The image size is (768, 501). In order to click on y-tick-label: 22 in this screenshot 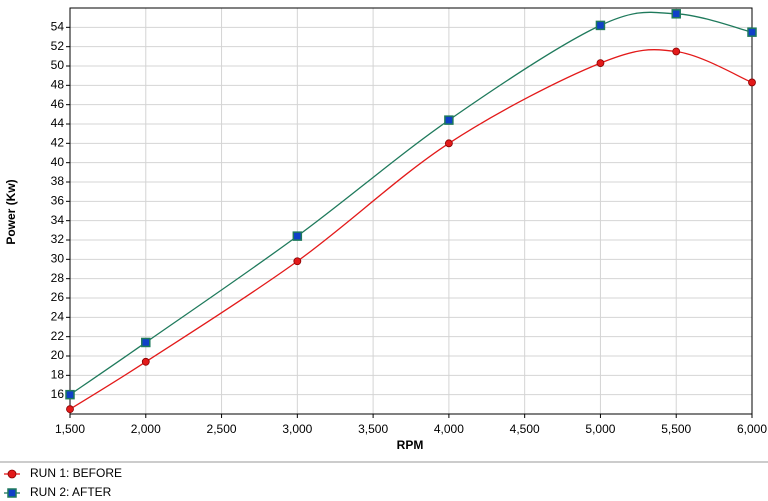, I will do `click(58, 336)`.